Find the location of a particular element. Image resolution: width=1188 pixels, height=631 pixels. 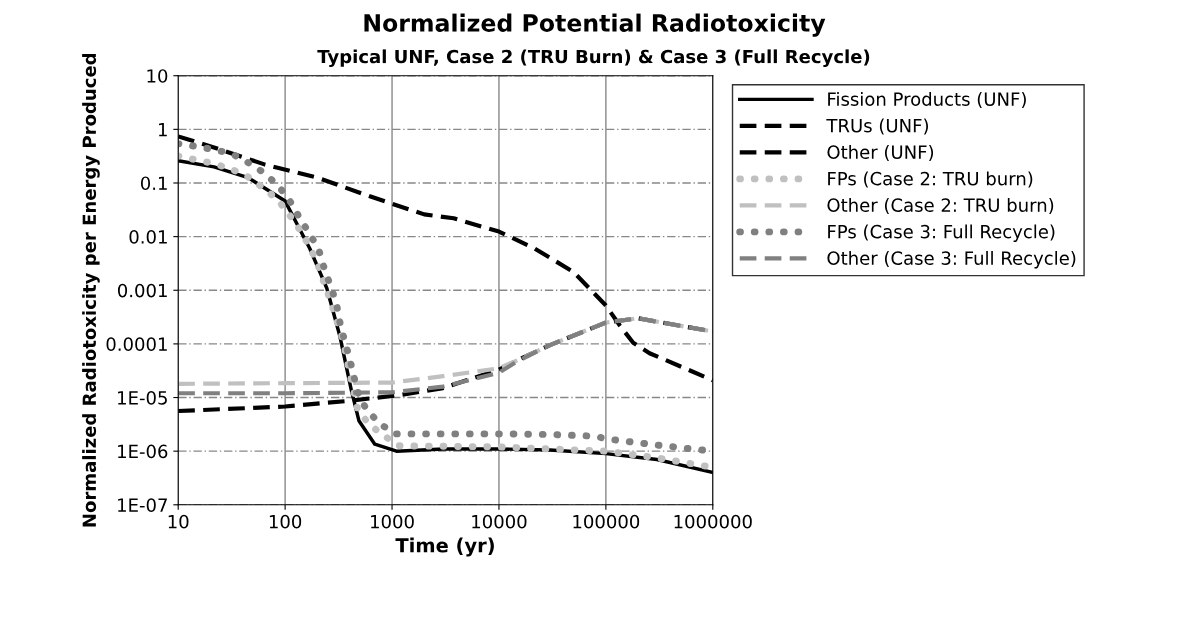

x-tick-label: 1000000 is located at coordinates (713, 521).